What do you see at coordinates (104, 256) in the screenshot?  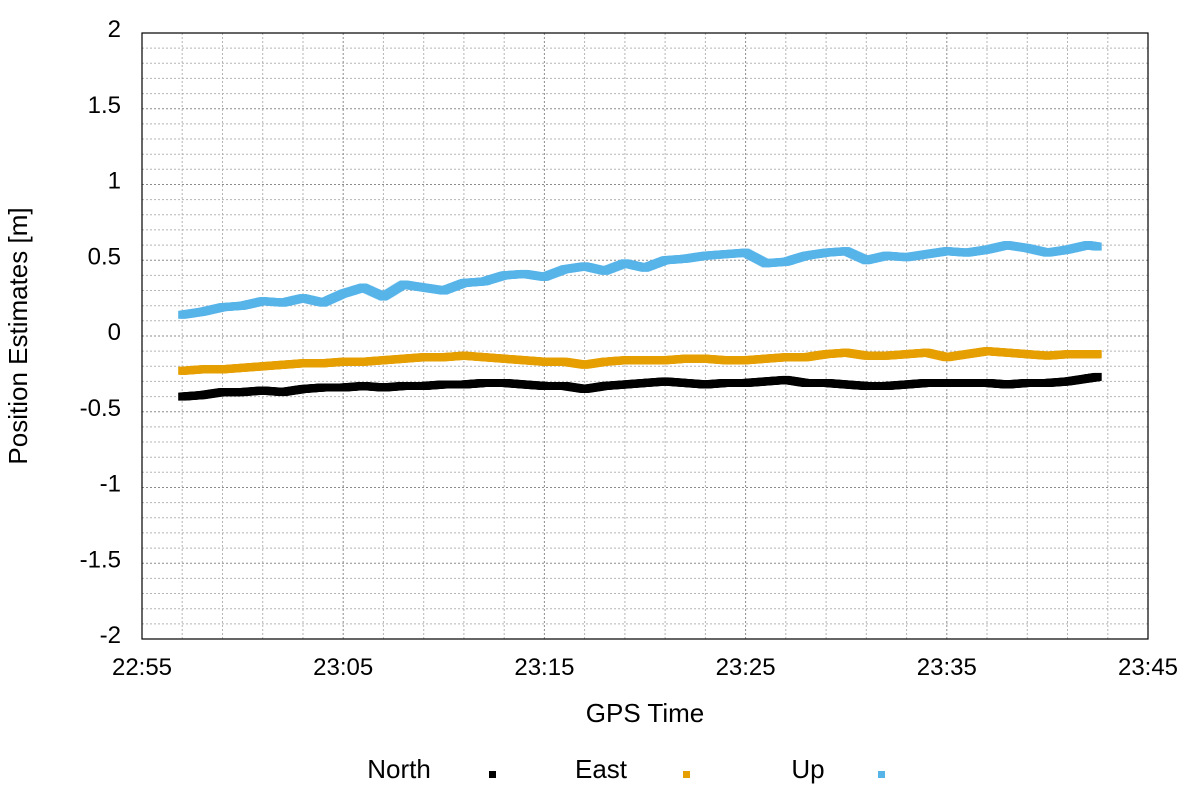 I see `y-tick-label: 0.5` at bounding box center [104, 256].